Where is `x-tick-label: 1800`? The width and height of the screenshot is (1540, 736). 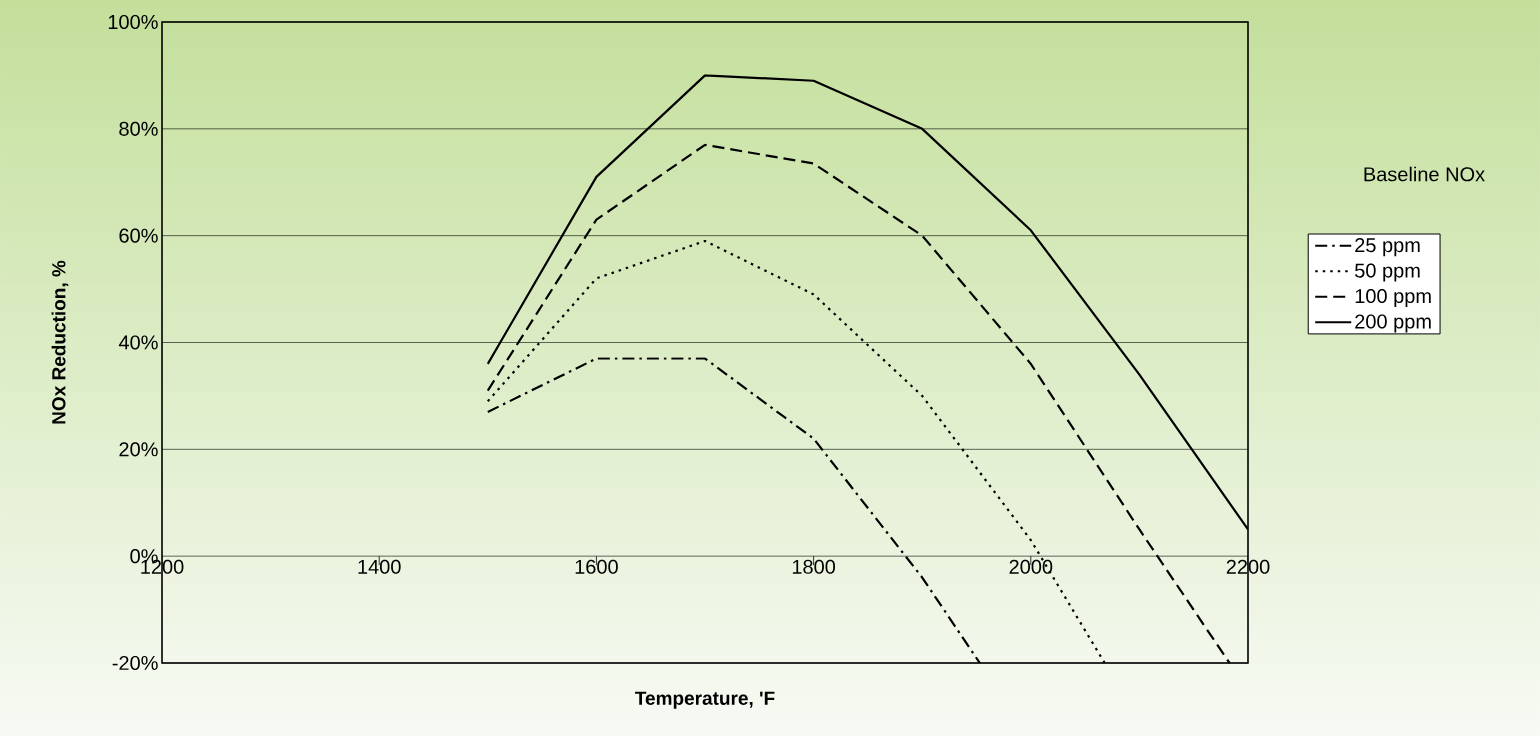
x-tick-label: 1800 is located at coordinates (814, 566).